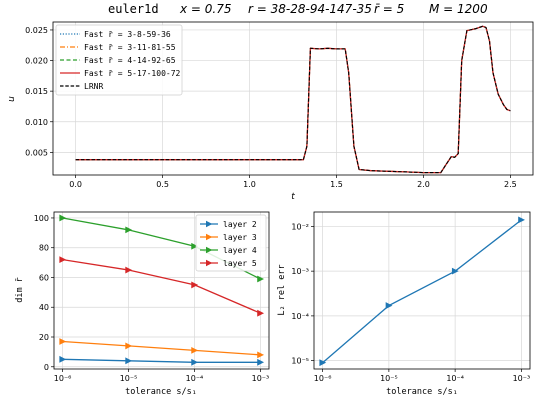 The width and height of the screenshot is (540, 405). Describe the element at coordinates (44, 277) in the screenshot. I see `bl-y-tick-label: 60` at that location.